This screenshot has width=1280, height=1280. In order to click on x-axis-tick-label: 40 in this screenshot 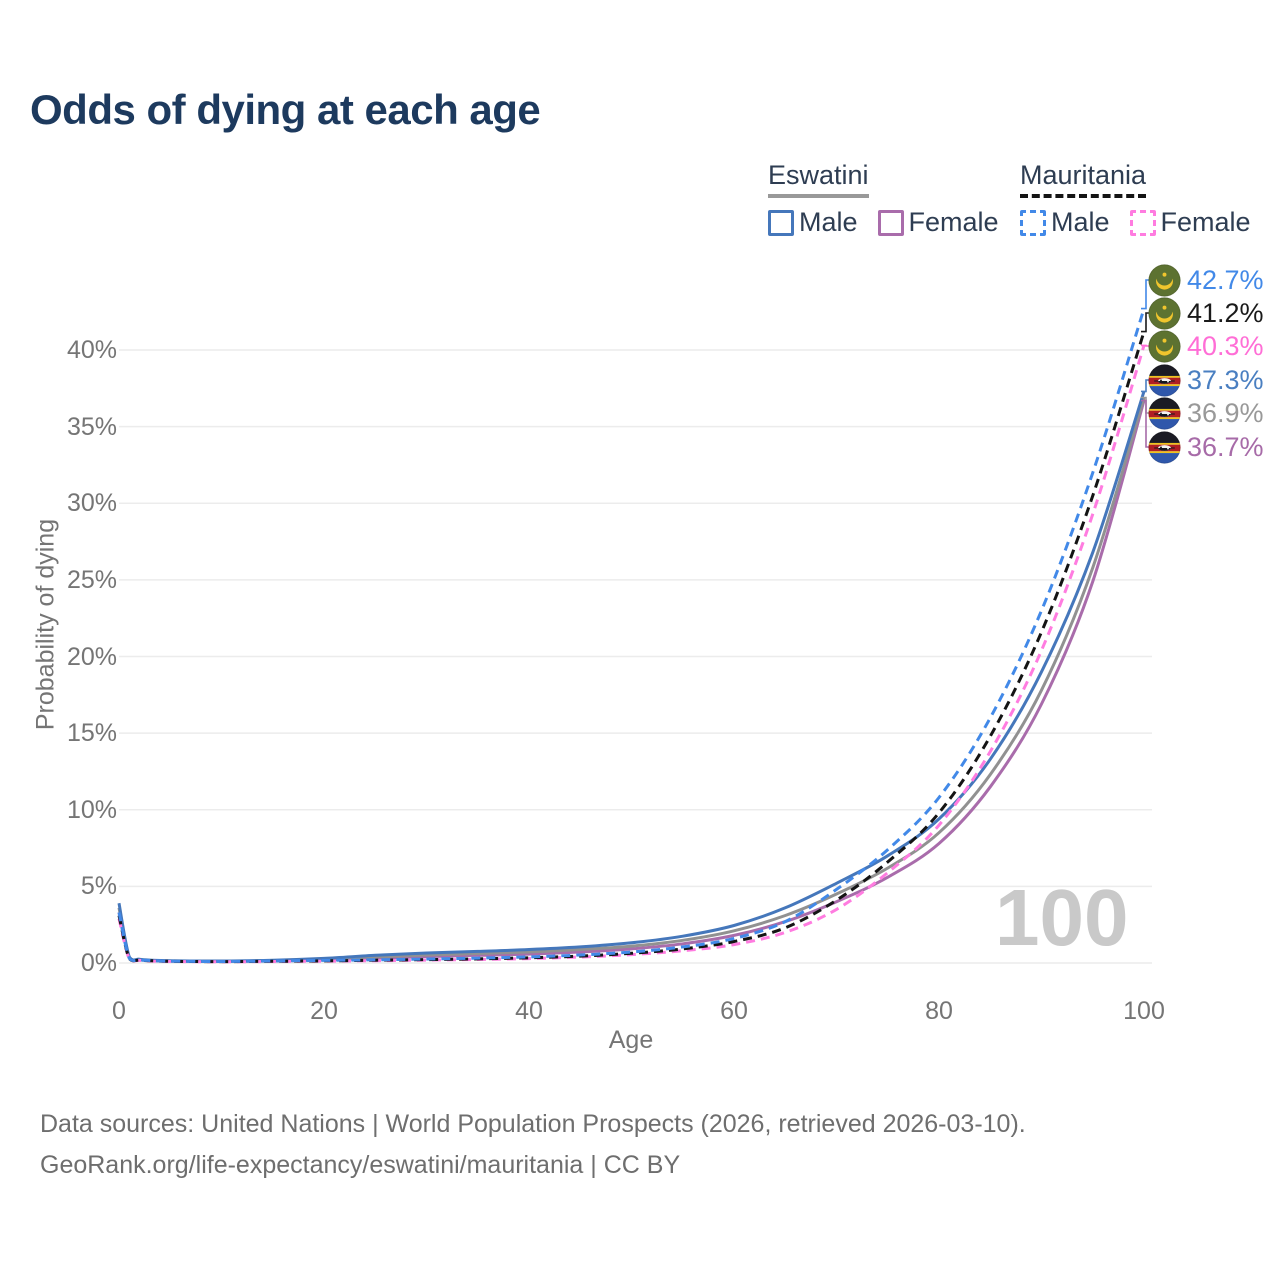, I will do `click(529, 1011)`.